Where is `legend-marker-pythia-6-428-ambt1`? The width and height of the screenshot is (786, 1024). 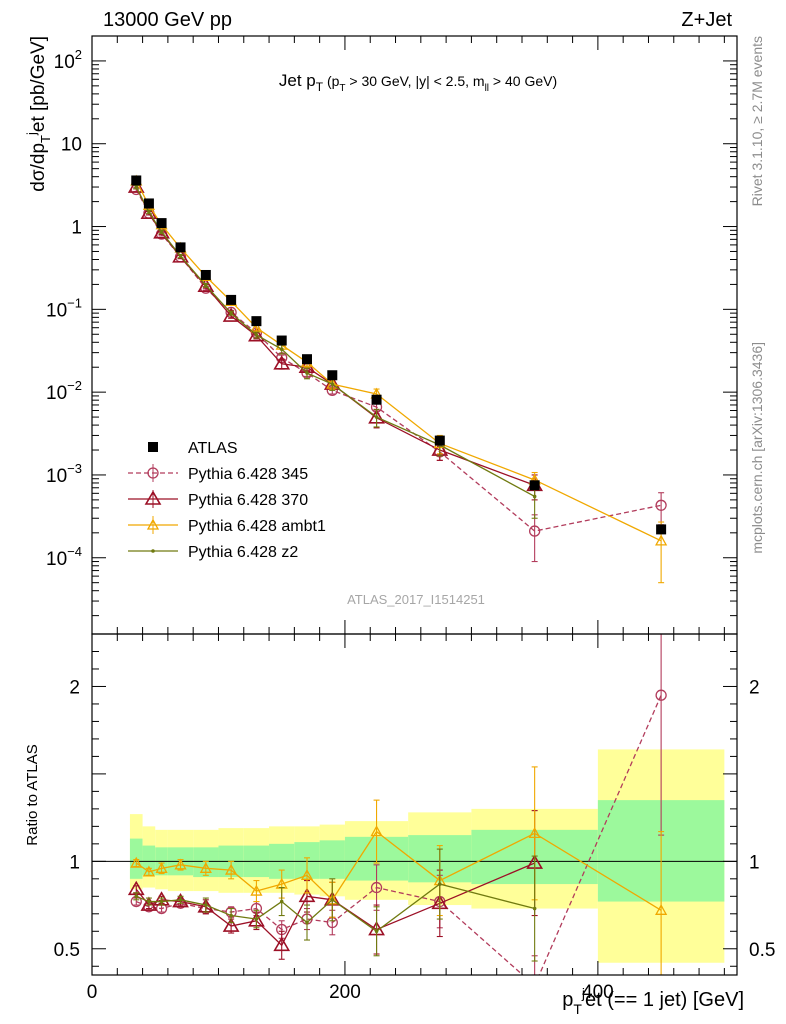
legend-marker-pythia-6-428-ambt1 is located at coordinates (153, 524).